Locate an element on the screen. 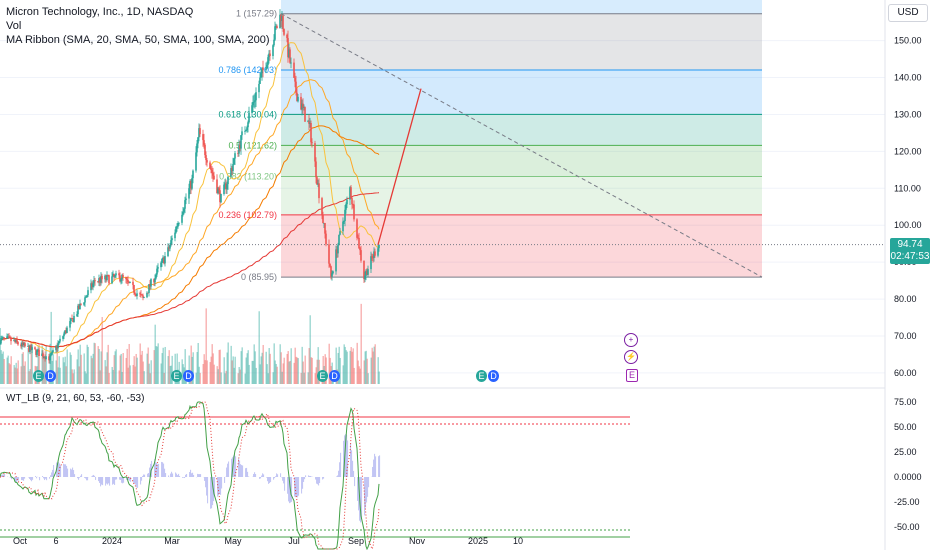 The image size is (932, 550). lightning-icon: ⚡ is located at coordinates (631, 357).